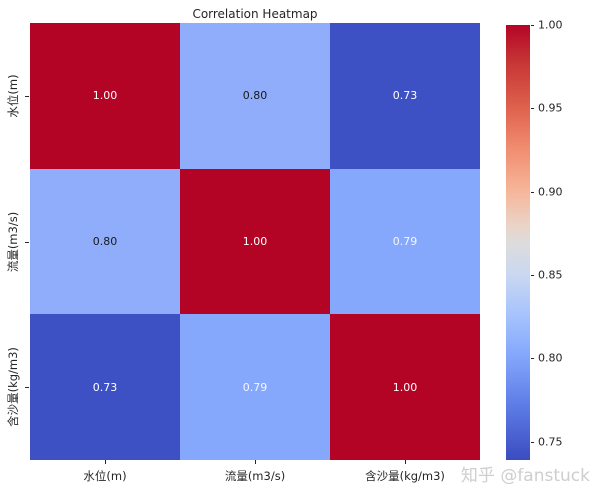 This screenshot has width=600, height=499. I want to click on watermark: 知乎 @fanstuck, so click(525, 476).